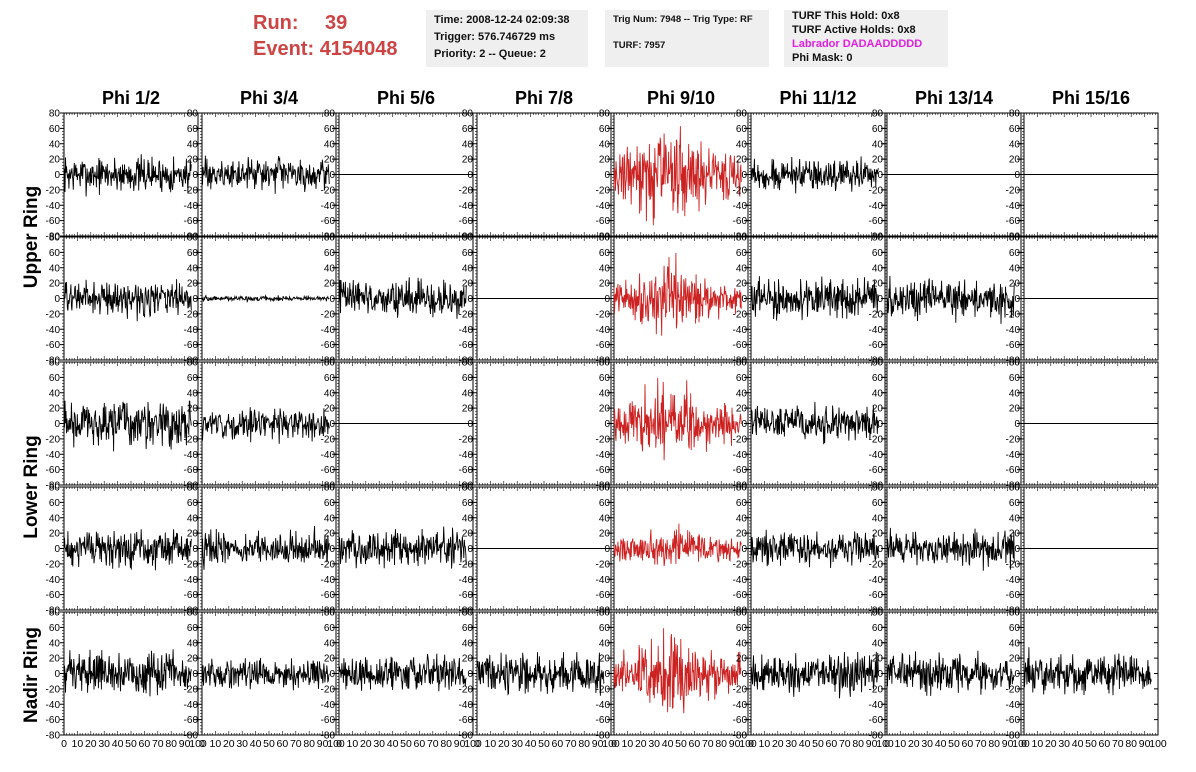 The image size is (1196, 772). I want to click on x-tick-label: 40, so click(805, 744).